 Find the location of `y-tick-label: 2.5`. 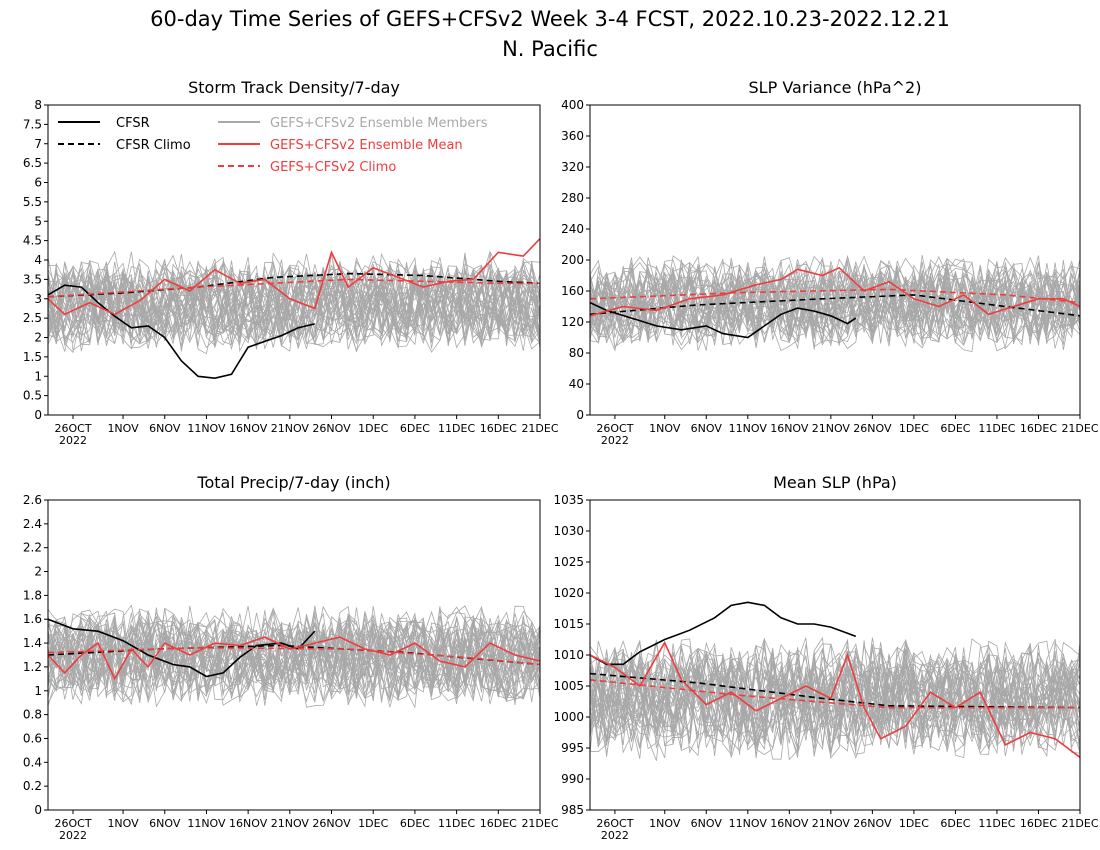

y-tick-label: 2.5 is located at coordinates (32, 318).